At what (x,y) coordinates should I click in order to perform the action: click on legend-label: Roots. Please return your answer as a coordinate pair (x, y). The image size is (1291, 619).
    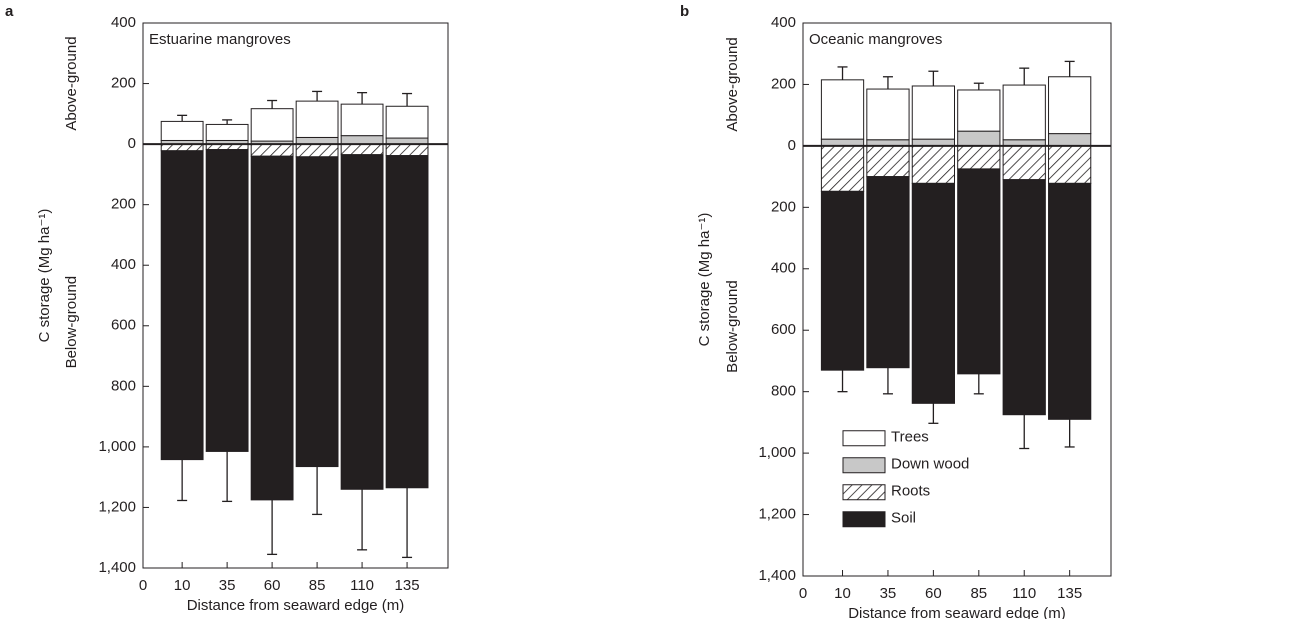
    Looking at the image, I should click on (910, 491).